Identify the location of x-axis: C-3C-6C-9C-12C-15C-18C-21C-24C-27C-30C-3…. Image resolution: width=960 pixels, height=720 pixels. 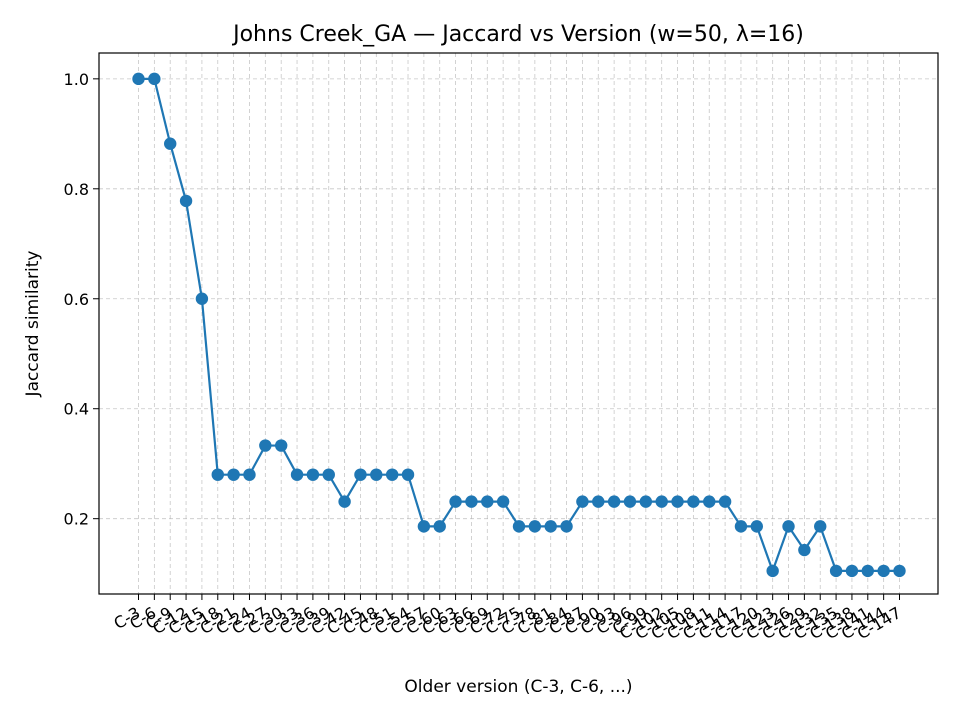
(508, 618).